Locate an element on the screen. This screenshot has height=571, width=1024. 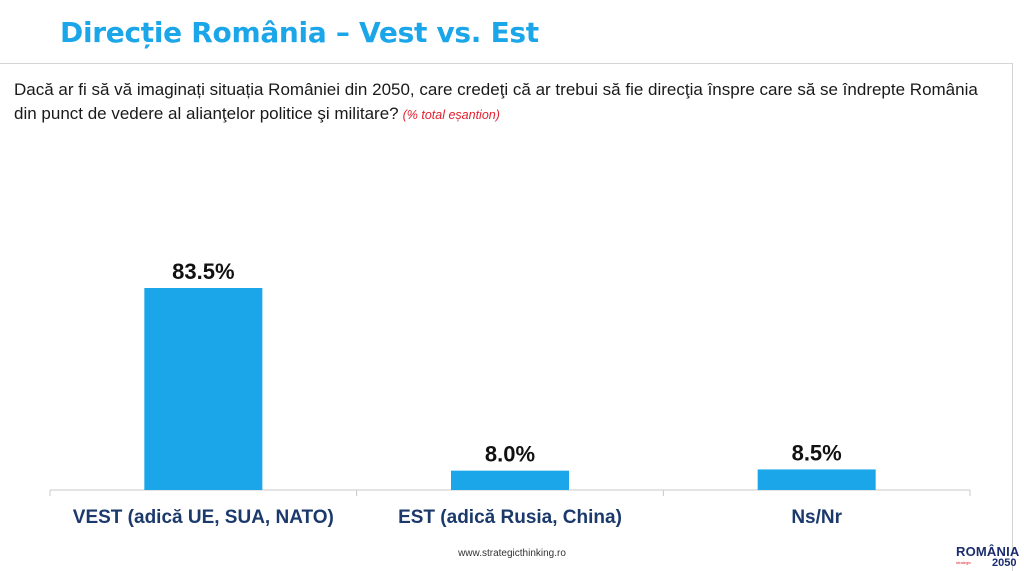
romania-2050-logo: ROMÂNIA strategic 2050 is located at coordinates (988, 556).